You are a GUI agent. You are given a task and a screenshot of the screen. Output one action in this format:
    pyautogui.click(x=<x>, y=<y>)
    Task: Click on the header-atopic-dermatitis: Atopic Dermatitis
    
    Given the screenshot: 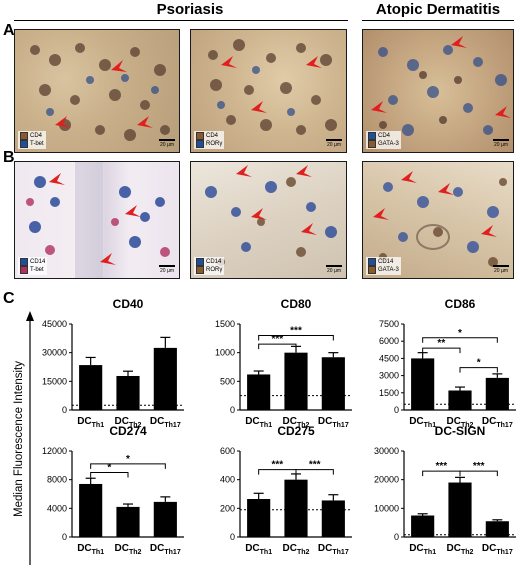 What is the action you would take?
    pyautogui.click(x=438, y=9)
    